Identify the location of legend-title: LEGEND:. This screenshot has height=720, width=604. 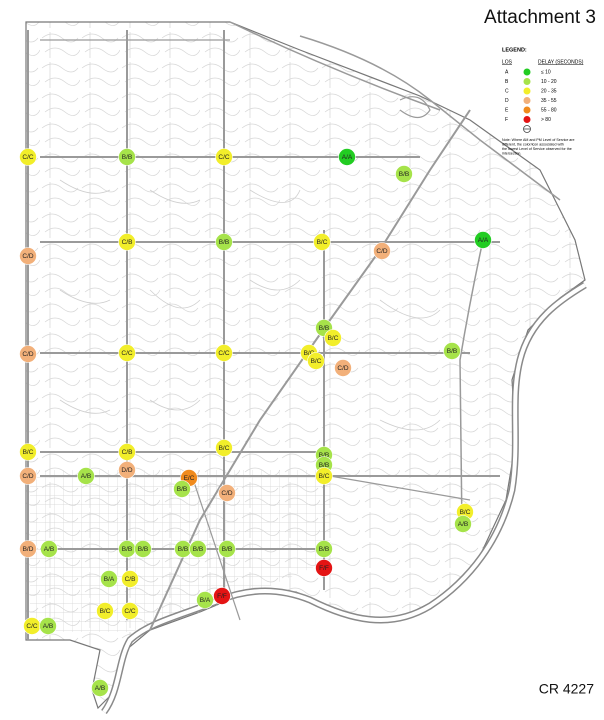
(514, 50).